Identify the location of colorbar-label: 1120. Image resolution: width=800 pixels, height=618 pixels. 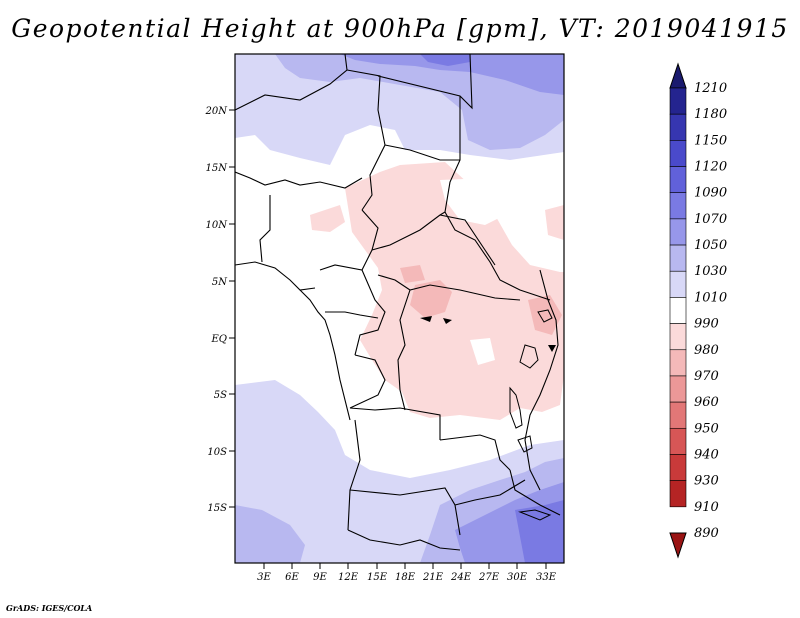
(710, 167).